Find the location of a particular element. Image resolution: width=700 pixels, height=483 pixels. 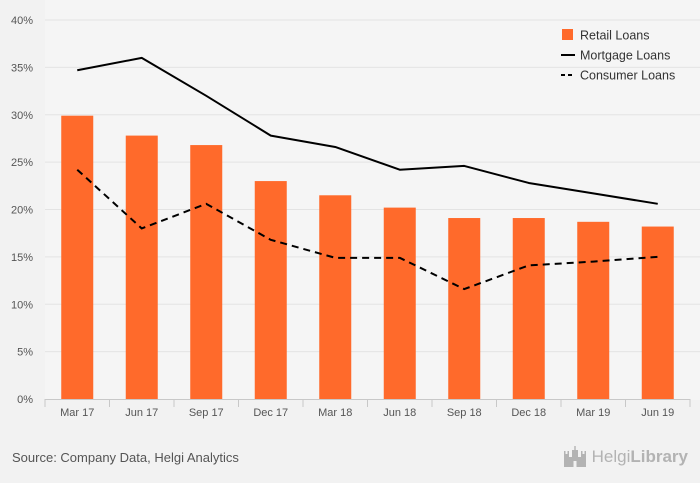

legend-label-retail-loans: Retail Loans is located at coordinates (615, 36).